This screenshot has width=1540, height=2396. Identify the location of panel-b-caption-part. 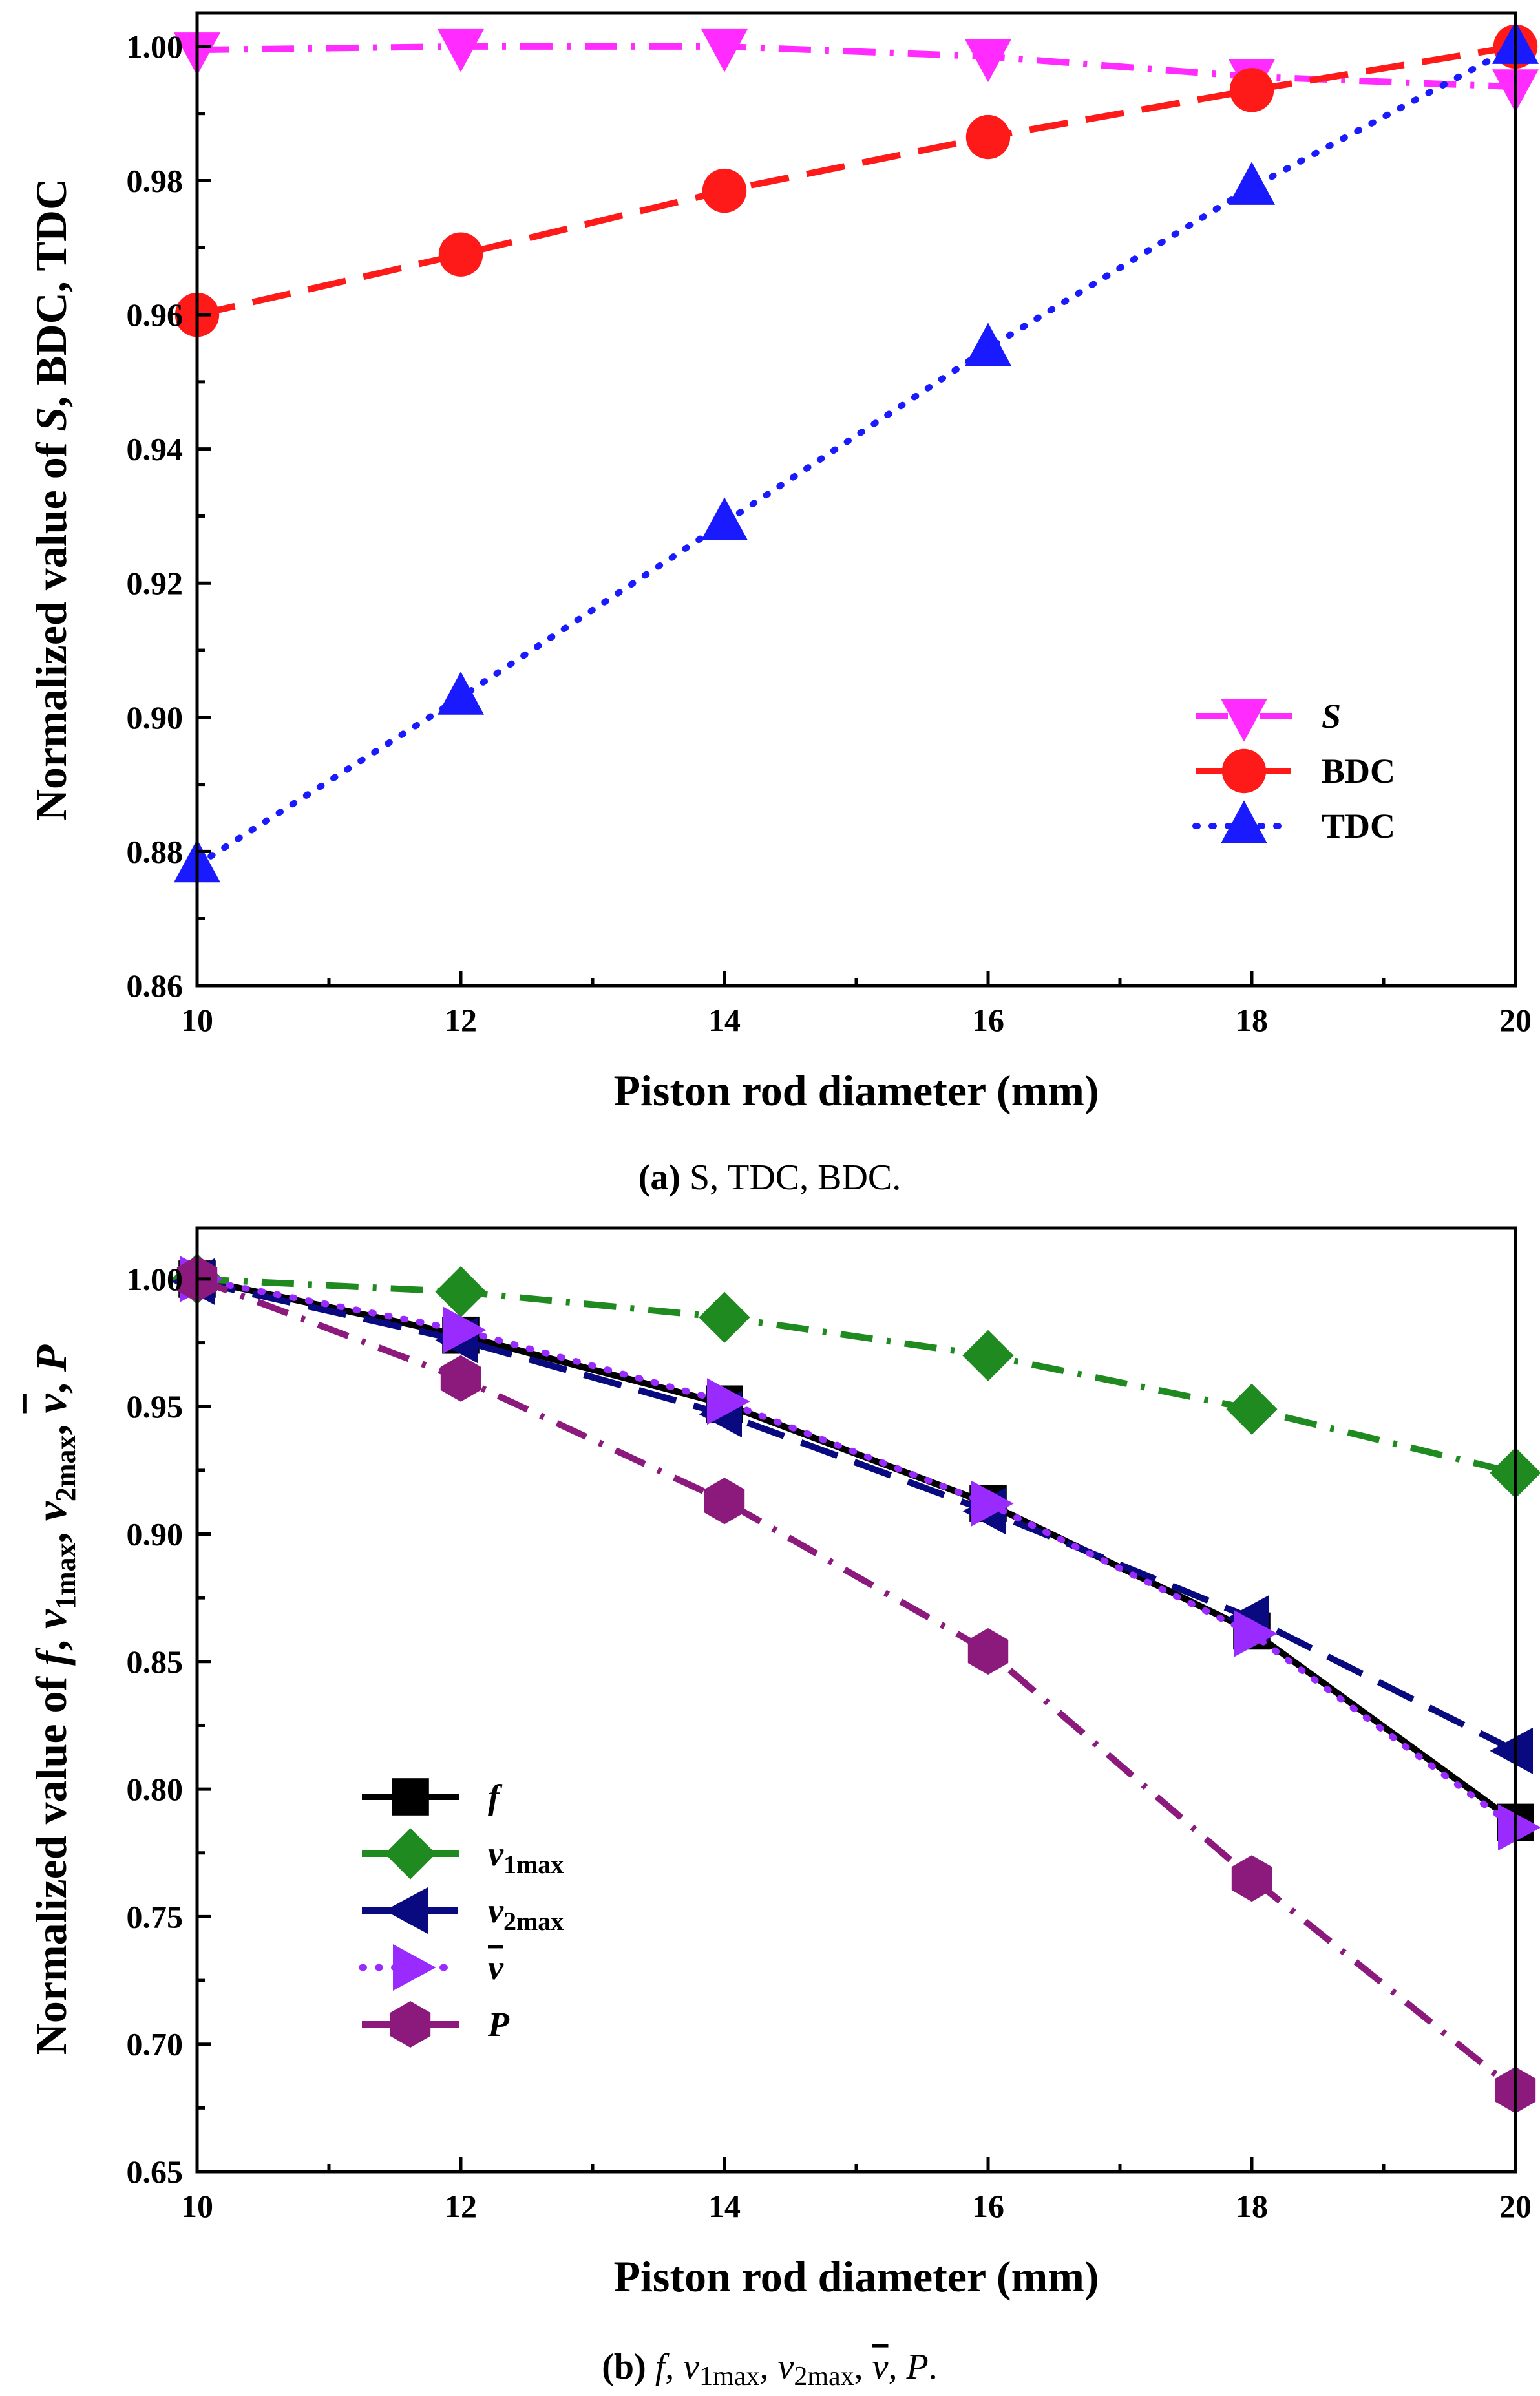
(650, 2367).